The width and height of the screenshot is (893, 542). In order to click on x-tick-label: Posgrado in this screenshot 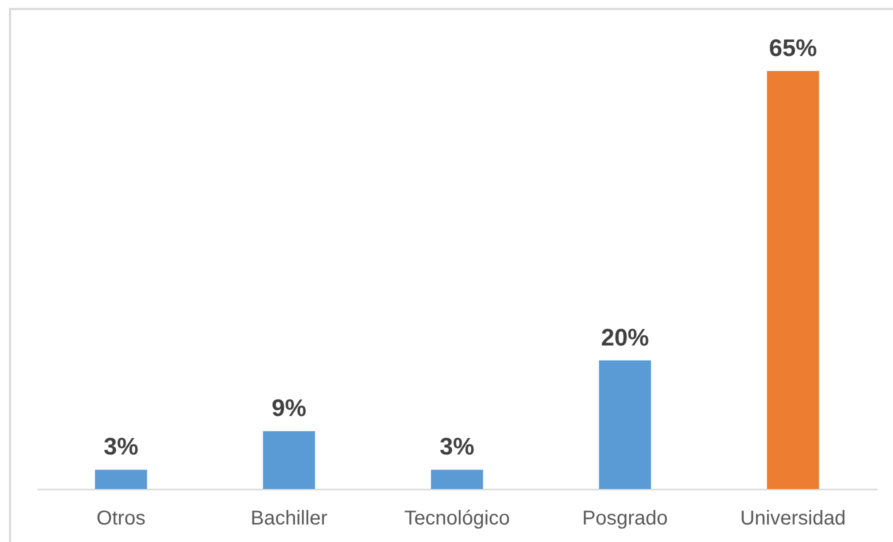, I will do `click(625, 519)`.